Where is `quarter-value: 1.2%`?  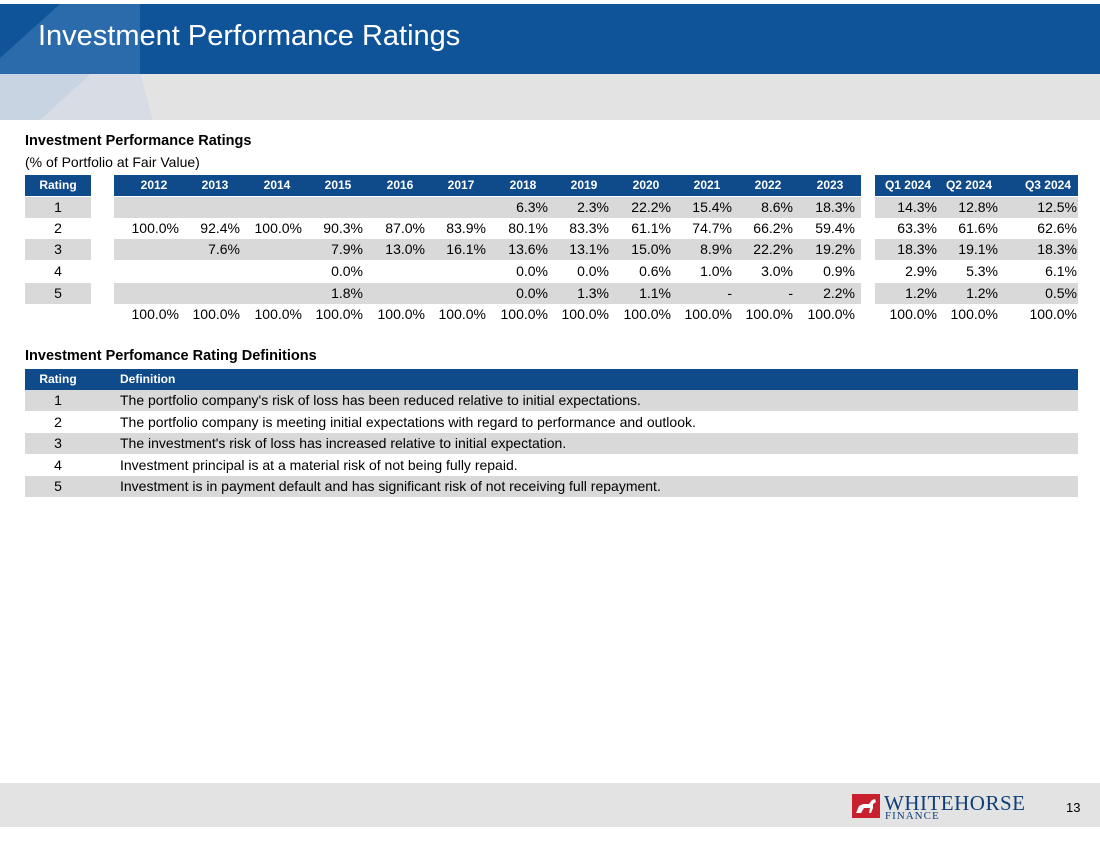
quarter-value: 1.2% is located at coordinates (982, 293).